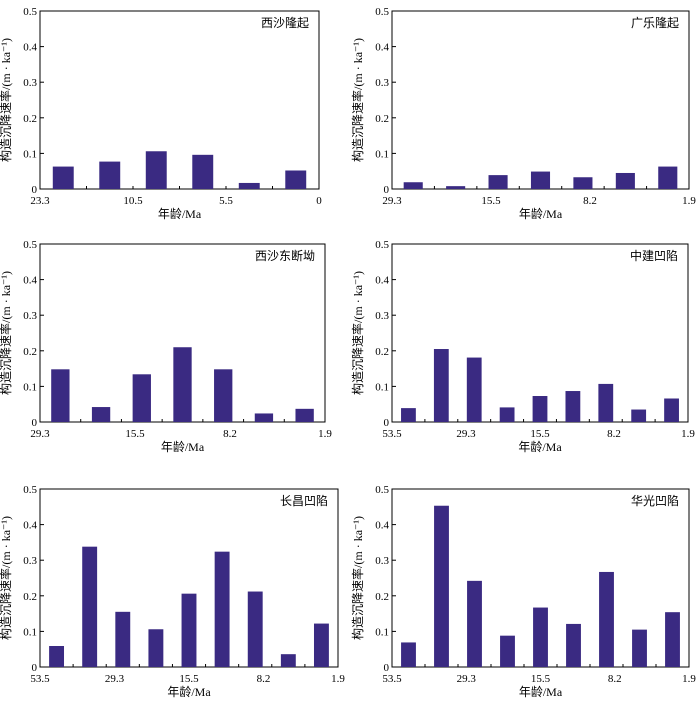 Image resolution: width=700 pixels, height=705 pixels. I want to click on x-tick-label: 10.5, so click(133, 201).